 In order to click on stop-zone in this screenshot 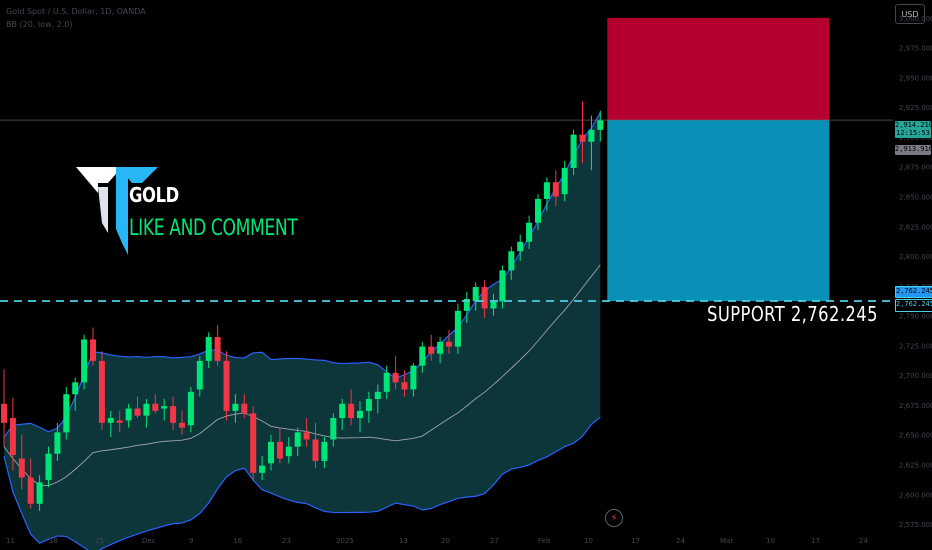, I will do `click(718, 69)`.